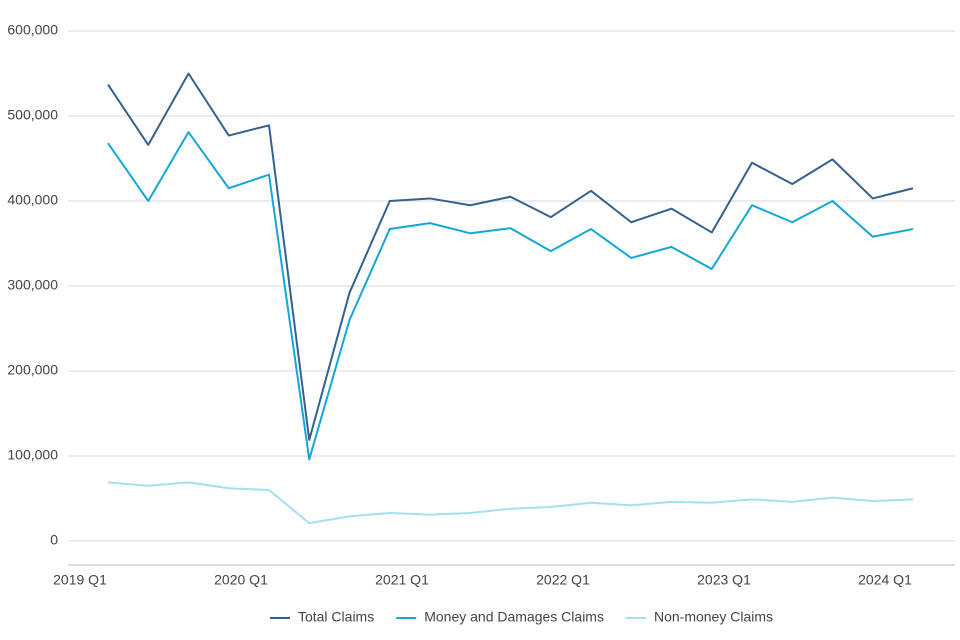 Image resolution: width=960 pixels, height=640 pixels. Describe the element at coordinates (32, 285) in the screenshot. I see `y-tick-label: 300,000` at that location.